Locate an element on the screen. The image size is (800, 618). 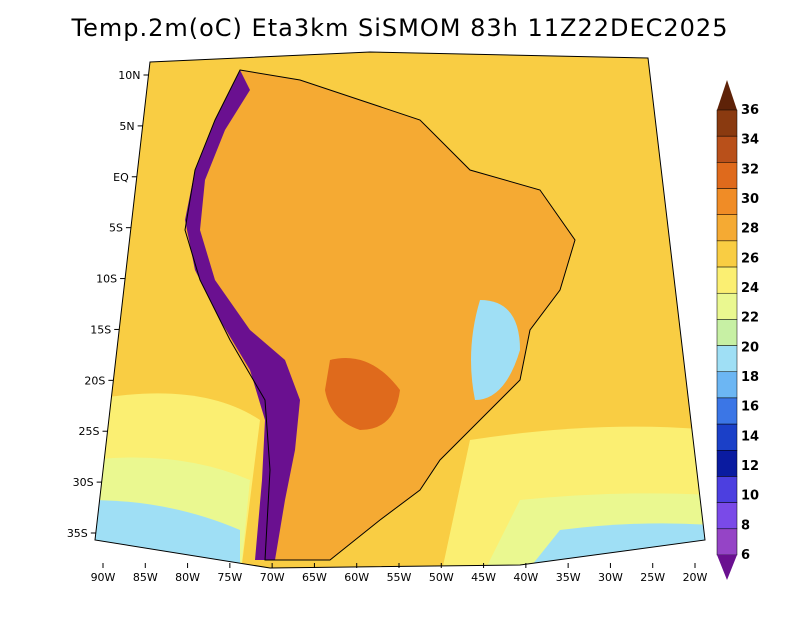
colorbar-label: 6 is located at coordinates (745, 555).